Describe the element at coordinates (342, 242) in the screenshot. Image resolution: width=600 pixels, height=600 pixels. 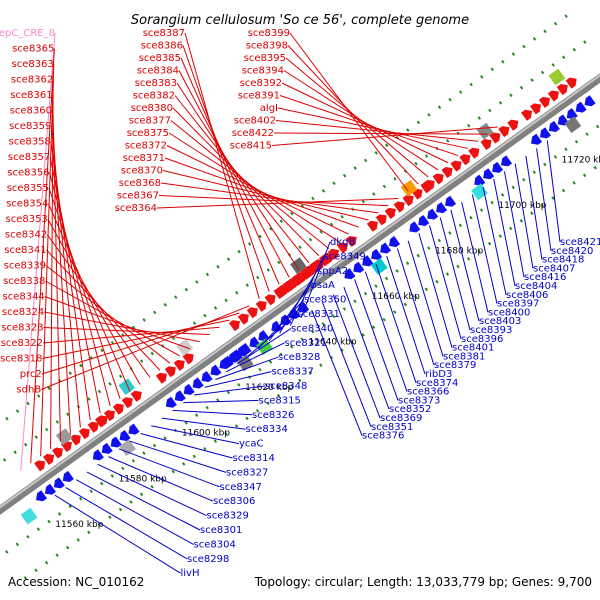
I see `gene-label: dkgB` at that location.